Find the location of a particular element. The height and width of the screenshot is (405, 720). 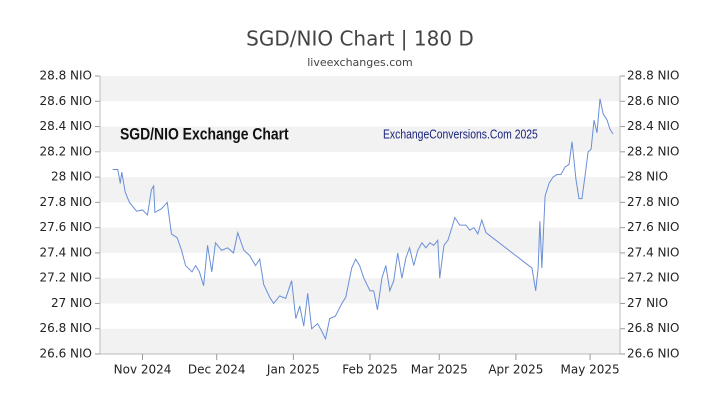

y2-tick-label: 28.8 NIO is located at coordinates (653, 76).